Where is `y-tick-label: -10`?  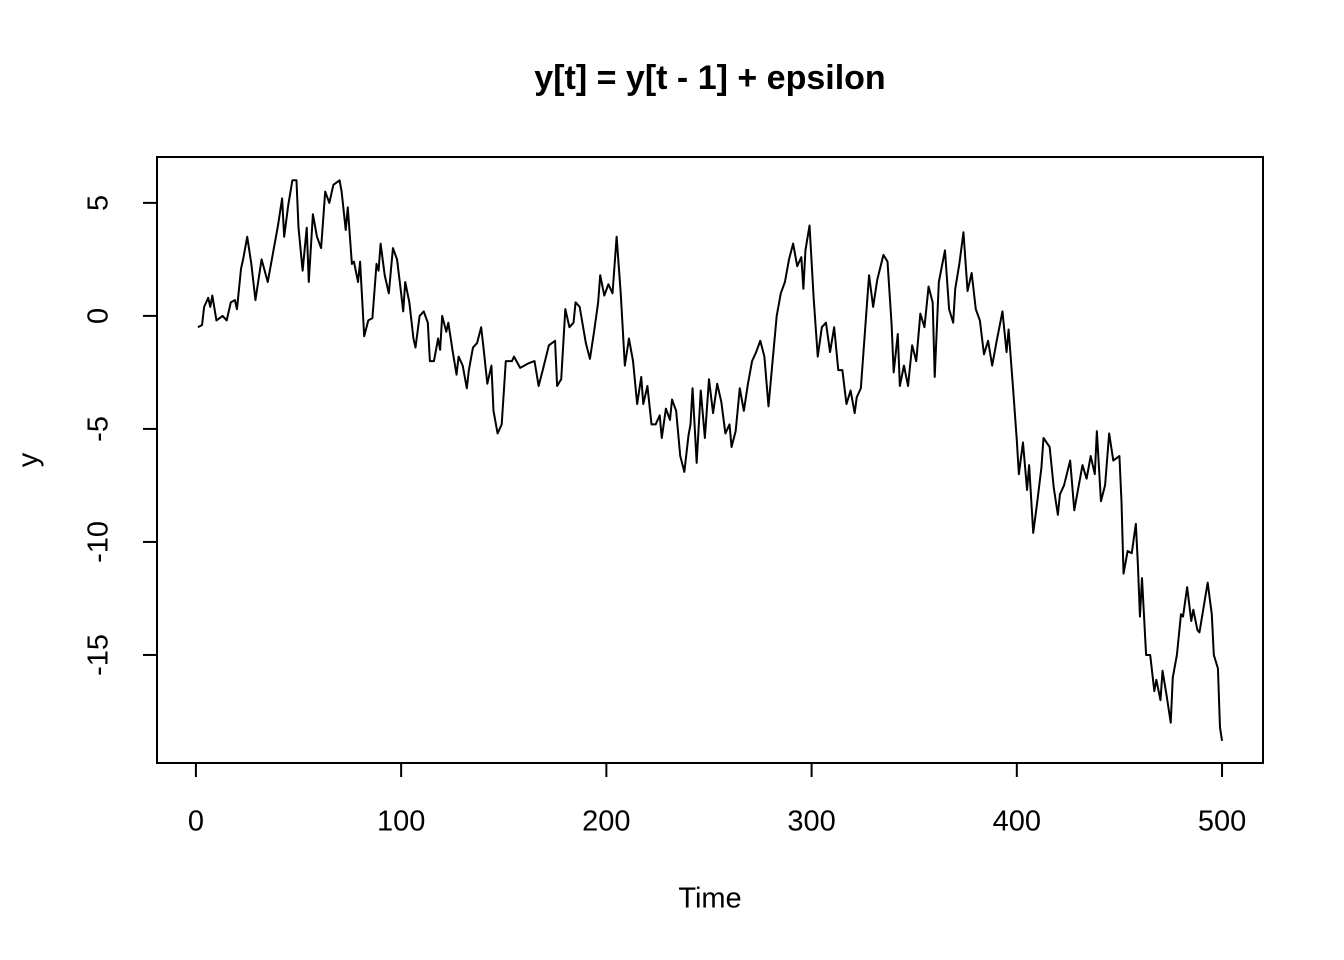
y-tick-label: -10 is located at coordinates (99, 542).